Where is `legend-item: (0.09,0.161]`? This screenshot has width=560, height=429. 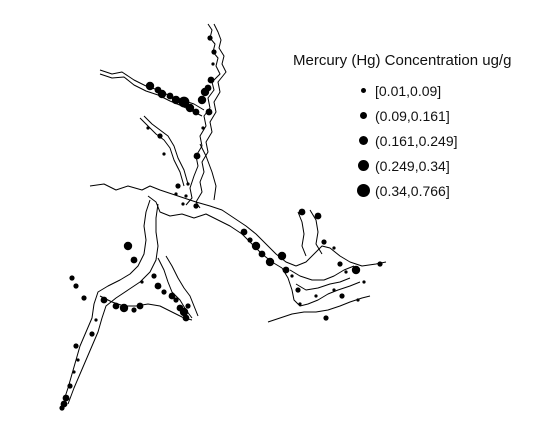
legend-item: (0.09,0.161] is located at coordinates (433, 115).